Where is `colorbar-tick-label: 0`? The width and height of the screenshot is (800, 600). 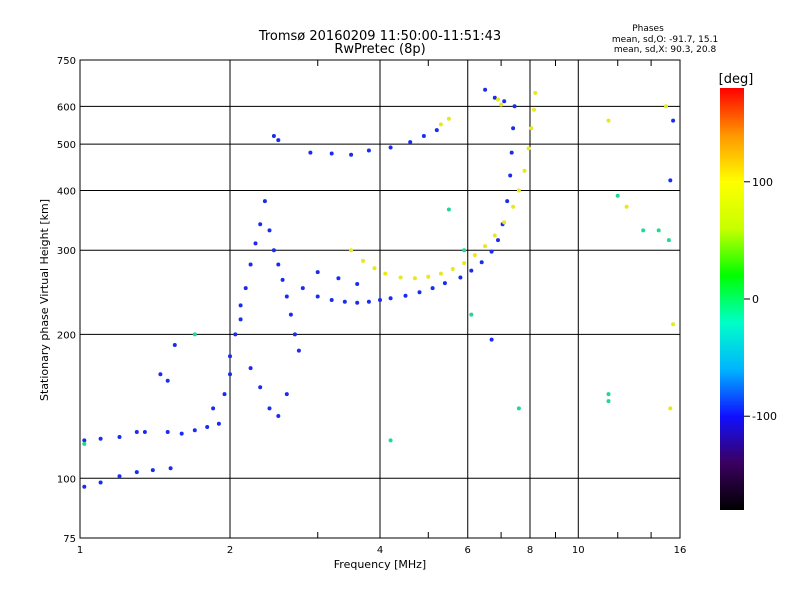 colorbar-tick-label: 0 is located at coordinates (755, 299).